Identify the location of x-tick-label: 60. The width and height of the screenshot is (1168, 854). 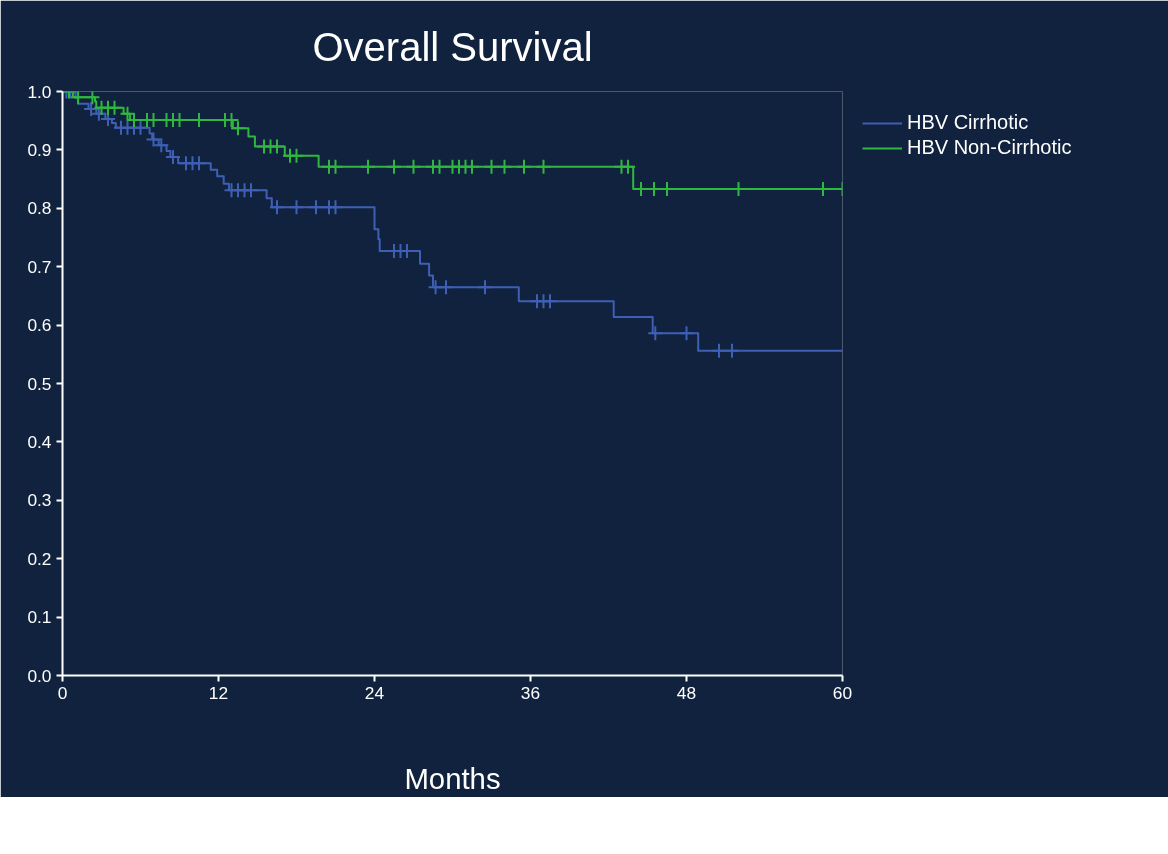
(842, 692).